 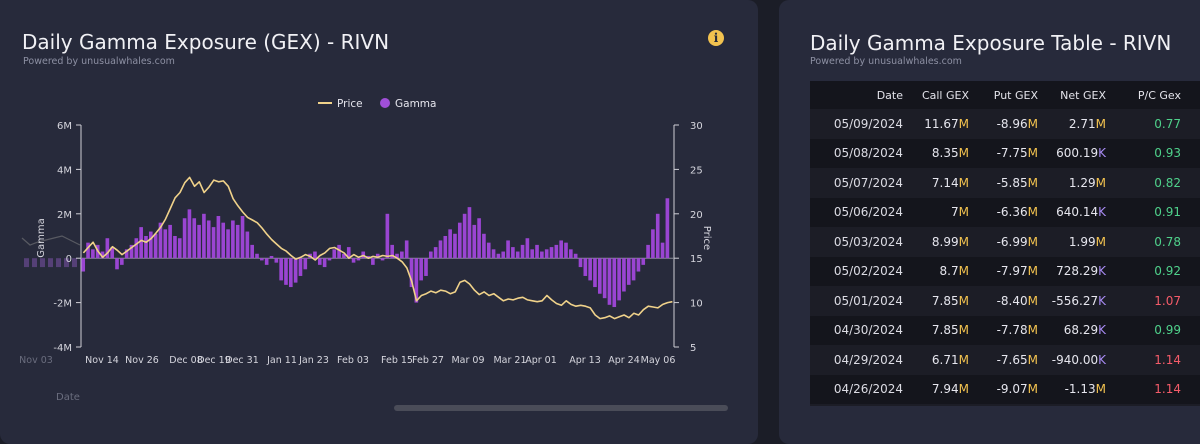 I want to click on header-put-gex: Put GEX, so click(x=1015, y=95).